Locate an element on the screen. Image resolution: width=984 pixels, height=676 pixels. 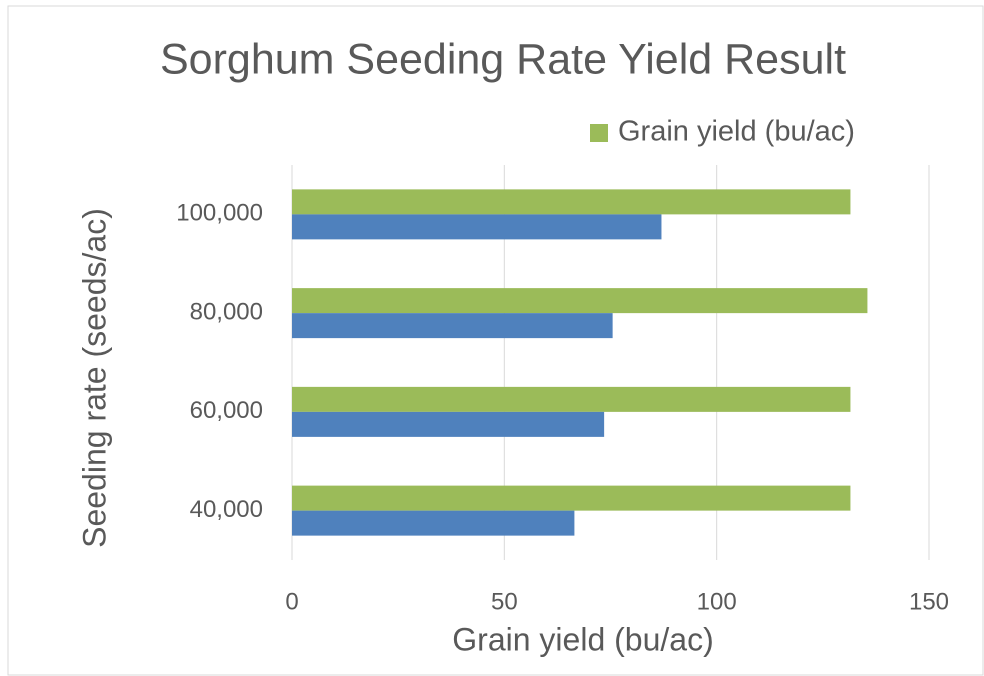
chart-title: Sorghum Seeding Rate Yield Result is located at coordinates (503, 59).